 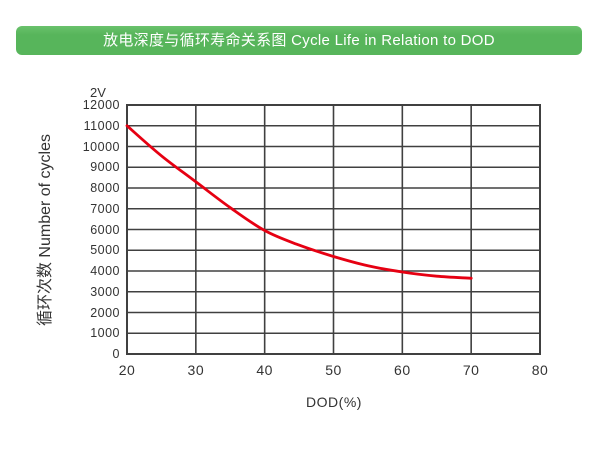 What do you see at coordinates (105, 271) in the screenshot?
I see `y-tick-label: 4000` at bounding box center [105, 271].